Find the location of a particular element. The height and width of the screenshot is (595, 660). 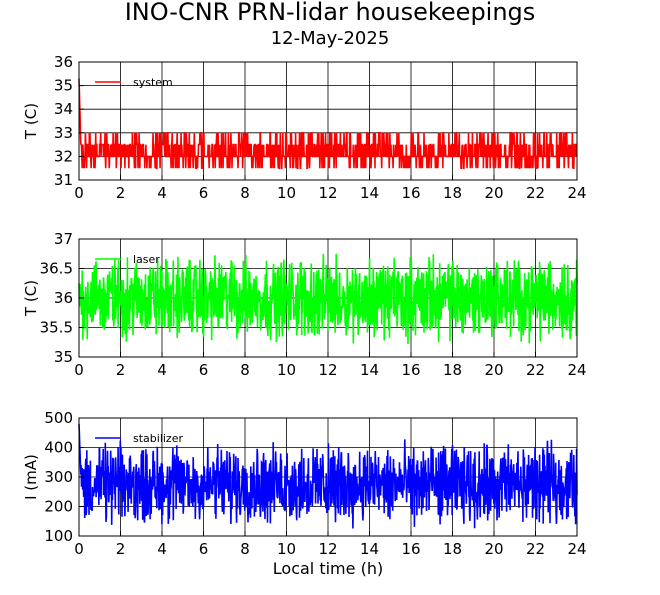

x-axis-label: Local time (h) is located at coordinates (328, 568).